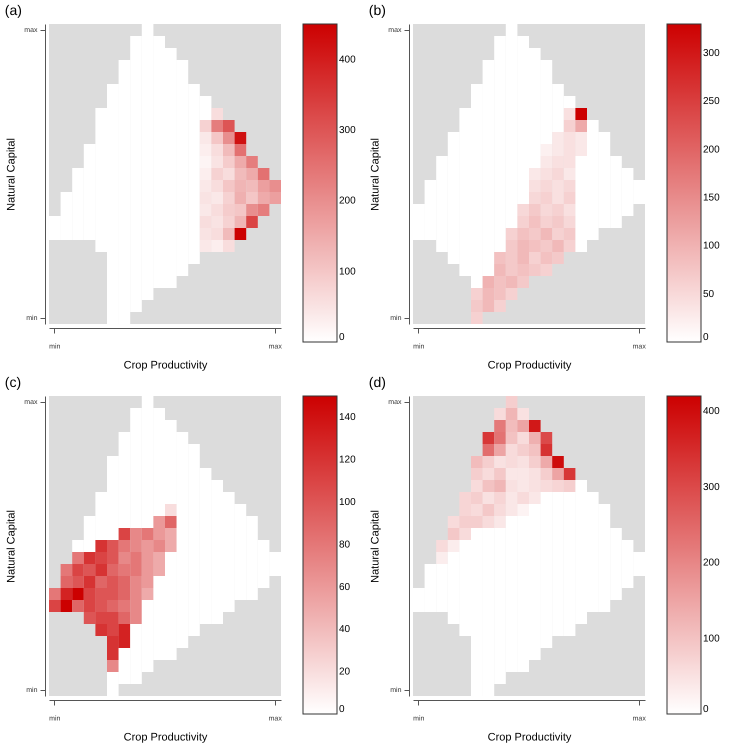  I want to click on color-bar-label: 40, so click(345, 630).